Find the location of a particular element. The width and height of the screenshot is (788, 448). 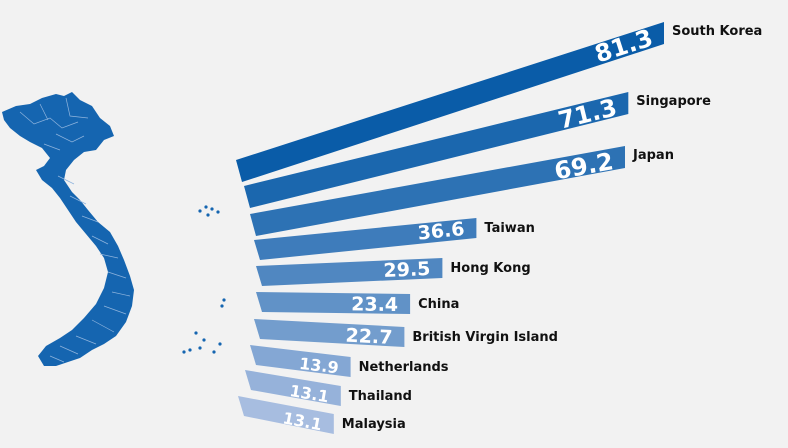

category-label: British Virgin Island is located at coordinates (485, 337).